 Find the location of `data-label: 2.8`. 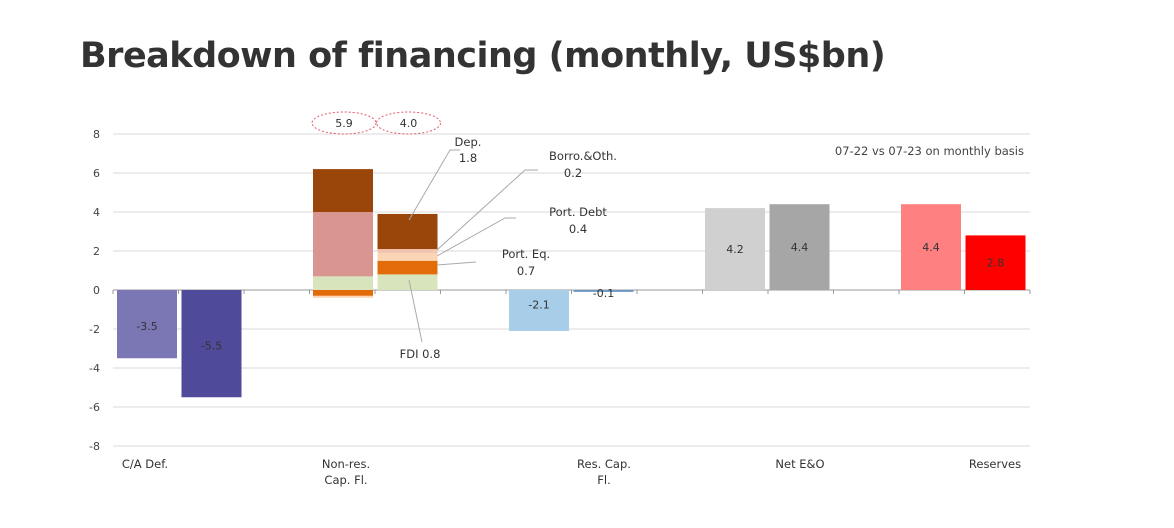

data-label: 2.8 is located at coordinates (996, 263).